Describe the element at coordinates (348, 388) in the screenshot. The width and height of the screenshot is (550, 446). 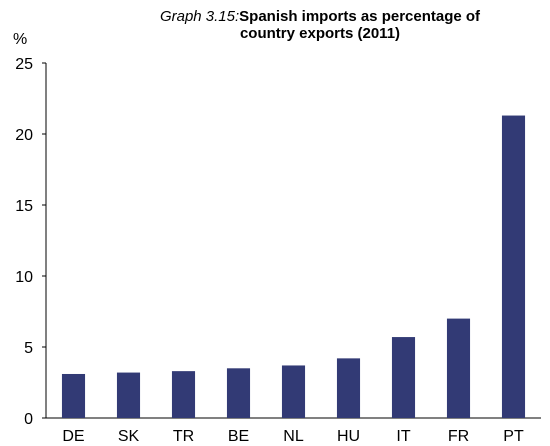
I see `bar-hu` at that location.